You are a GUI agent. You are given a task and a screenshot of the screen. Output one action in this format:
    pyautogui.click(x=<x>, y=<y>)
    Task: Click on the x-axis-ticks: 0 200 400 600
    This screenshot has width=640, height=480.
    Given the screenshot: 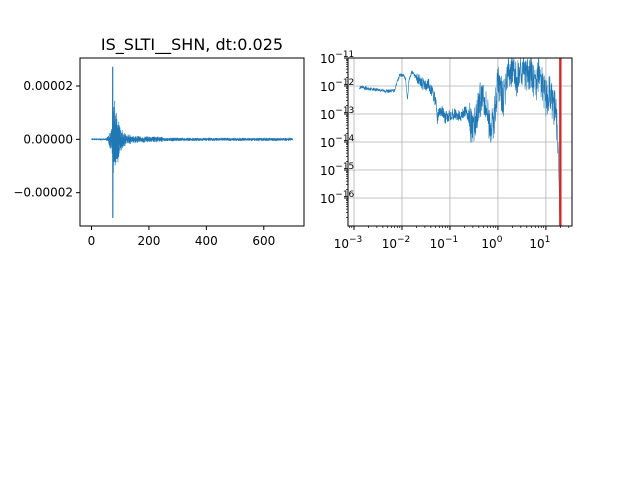 What is the action you would take?
    pyautogui.click(x=181, y=237)
    